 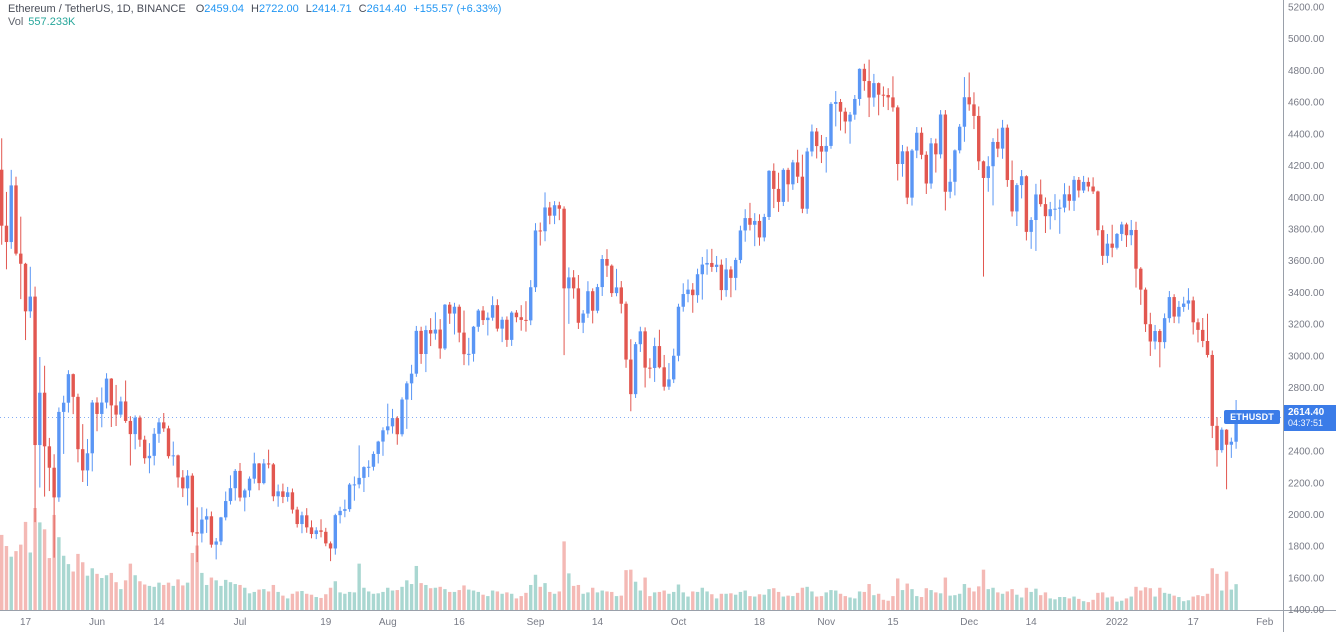 I want to click on volume-label: Vol, so click(x=16, y=22).